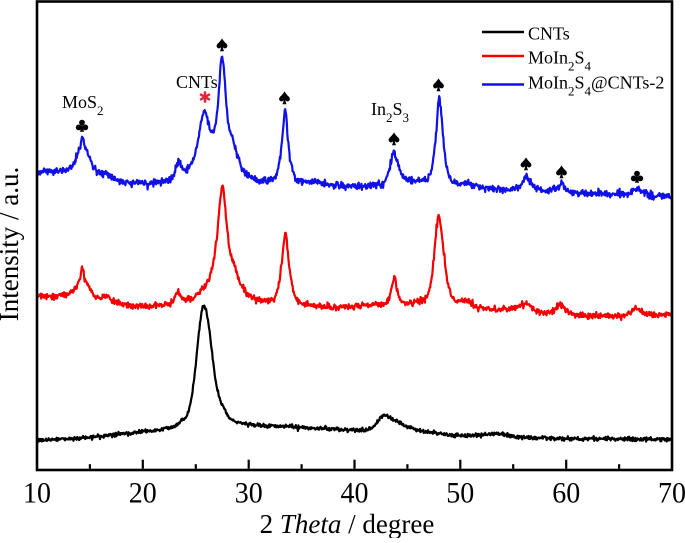  Describe the element at coordinates (12, 244) in the screenshot. I see `svg-text: Intensity / a.u.` at that location.